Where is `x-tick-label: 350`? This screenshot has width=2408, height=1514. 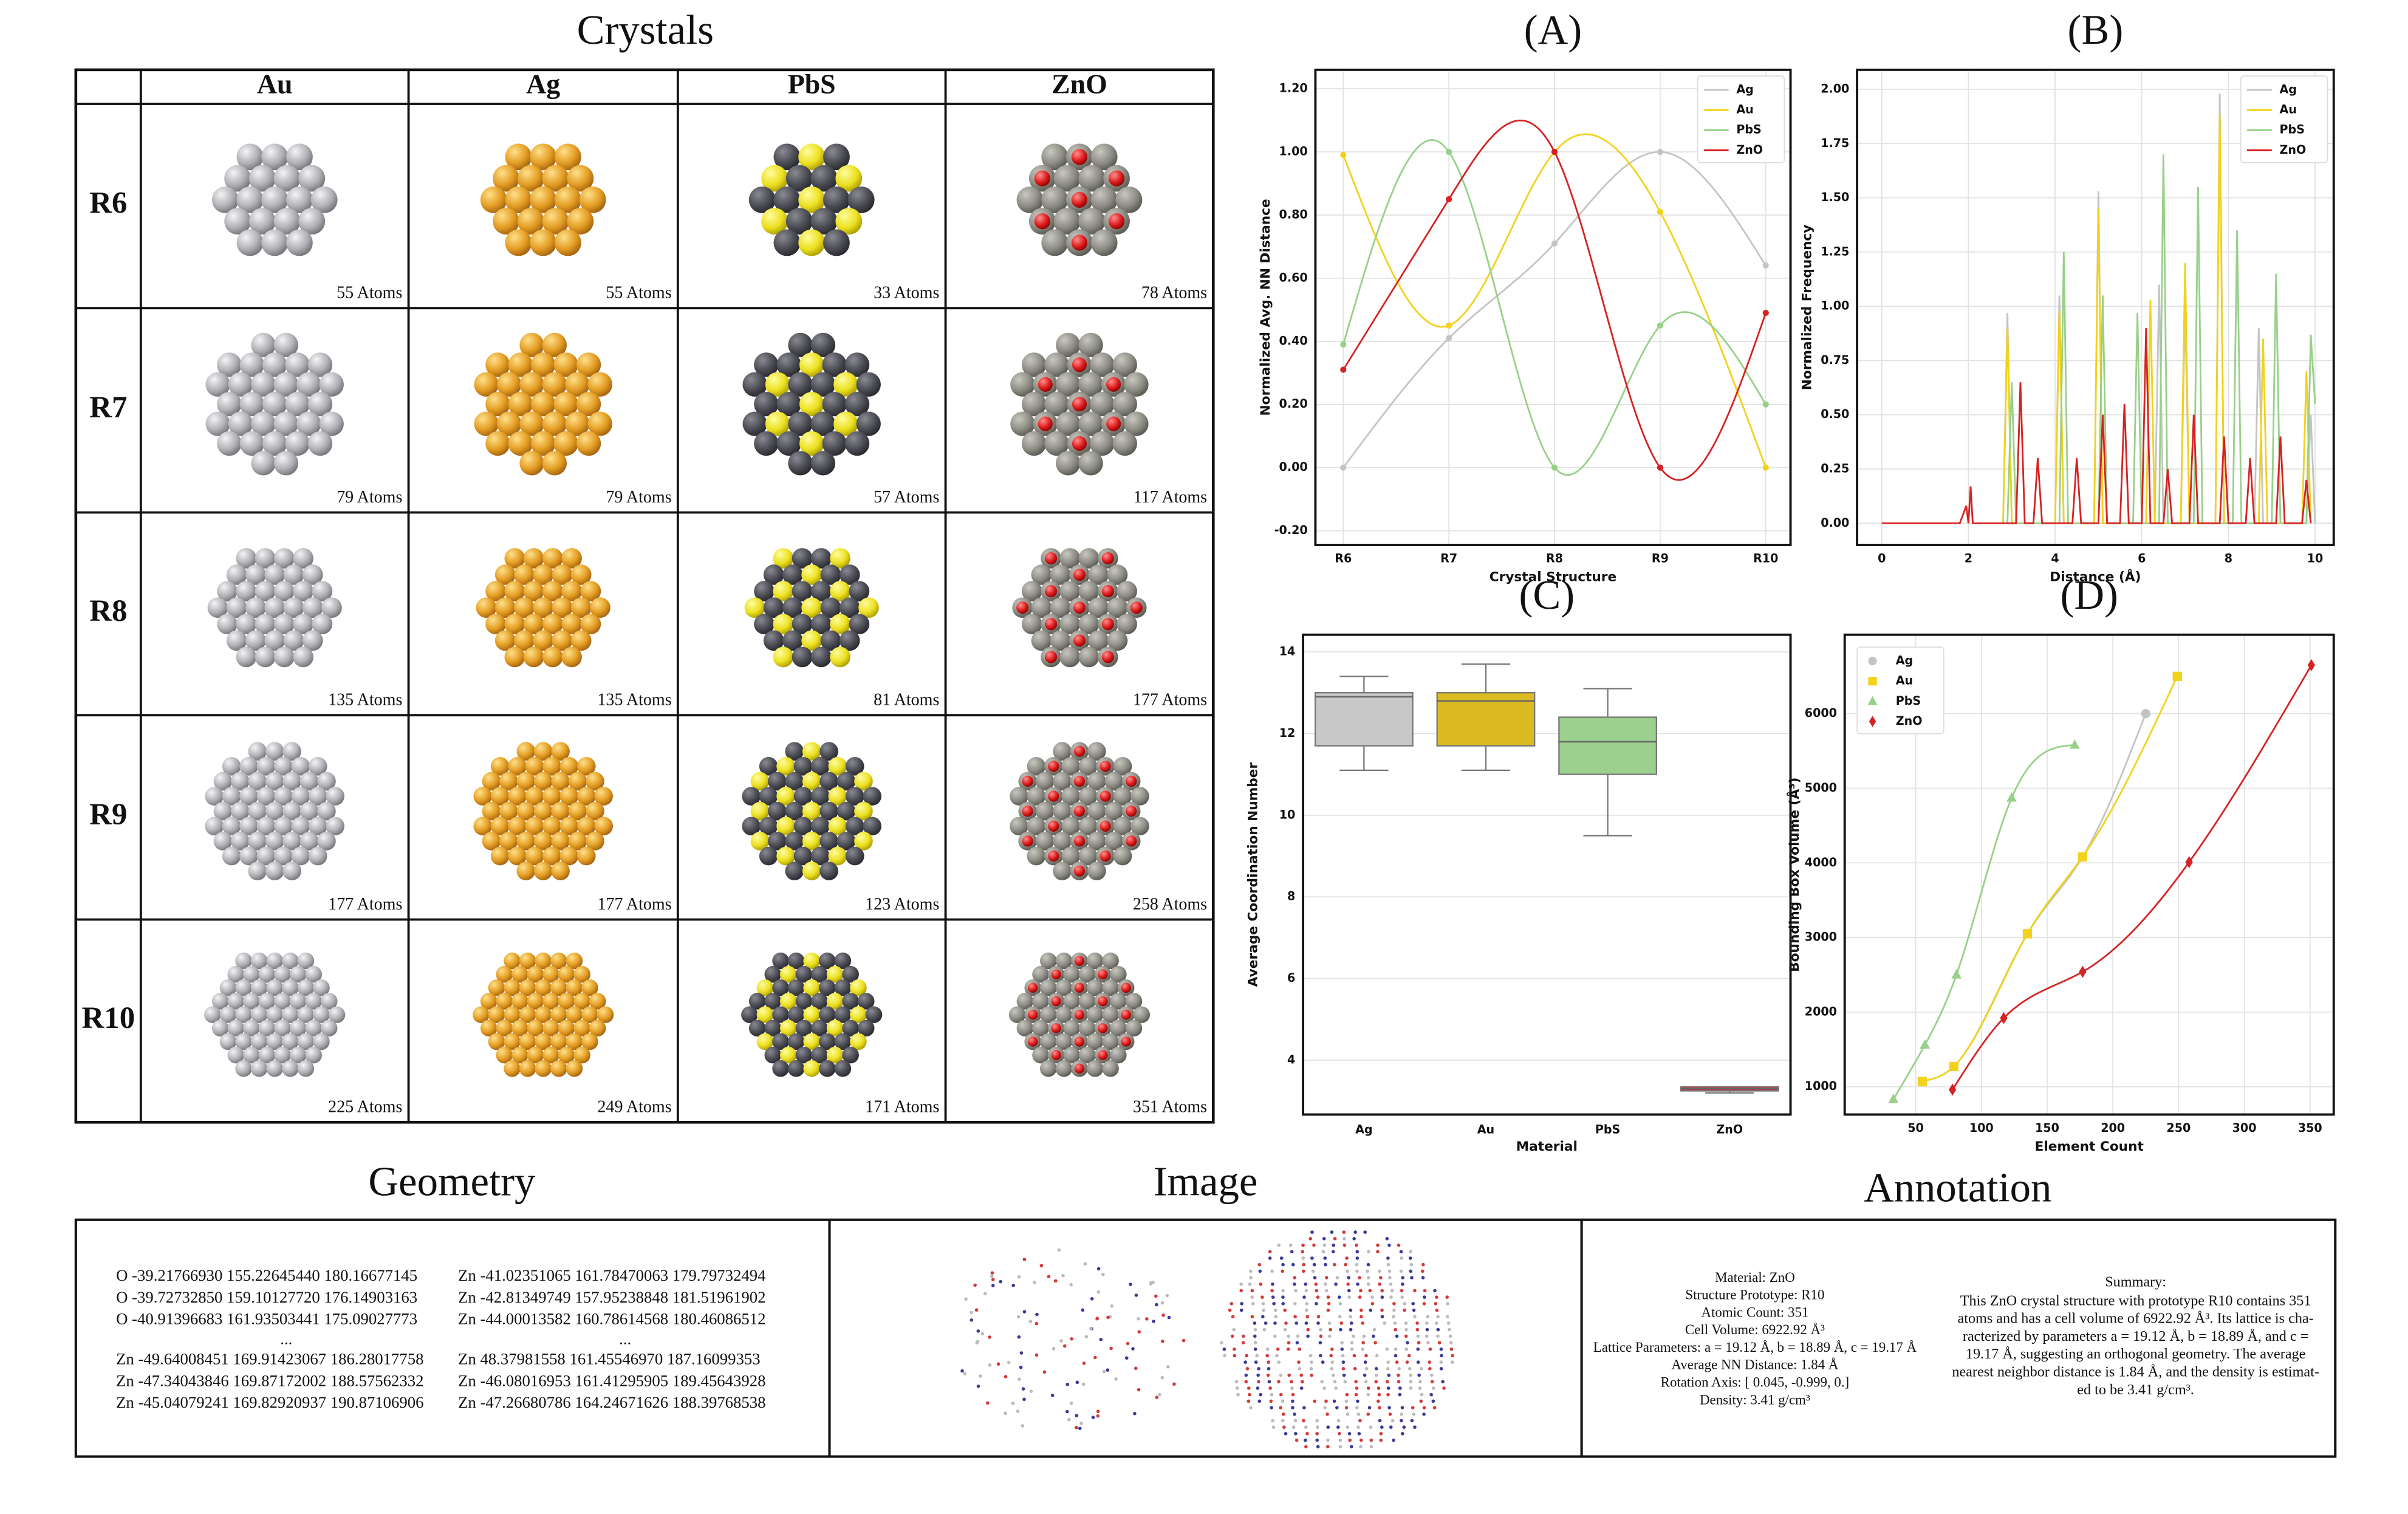 x-tick-label: 350 is located at coordinates (2310, 1128).